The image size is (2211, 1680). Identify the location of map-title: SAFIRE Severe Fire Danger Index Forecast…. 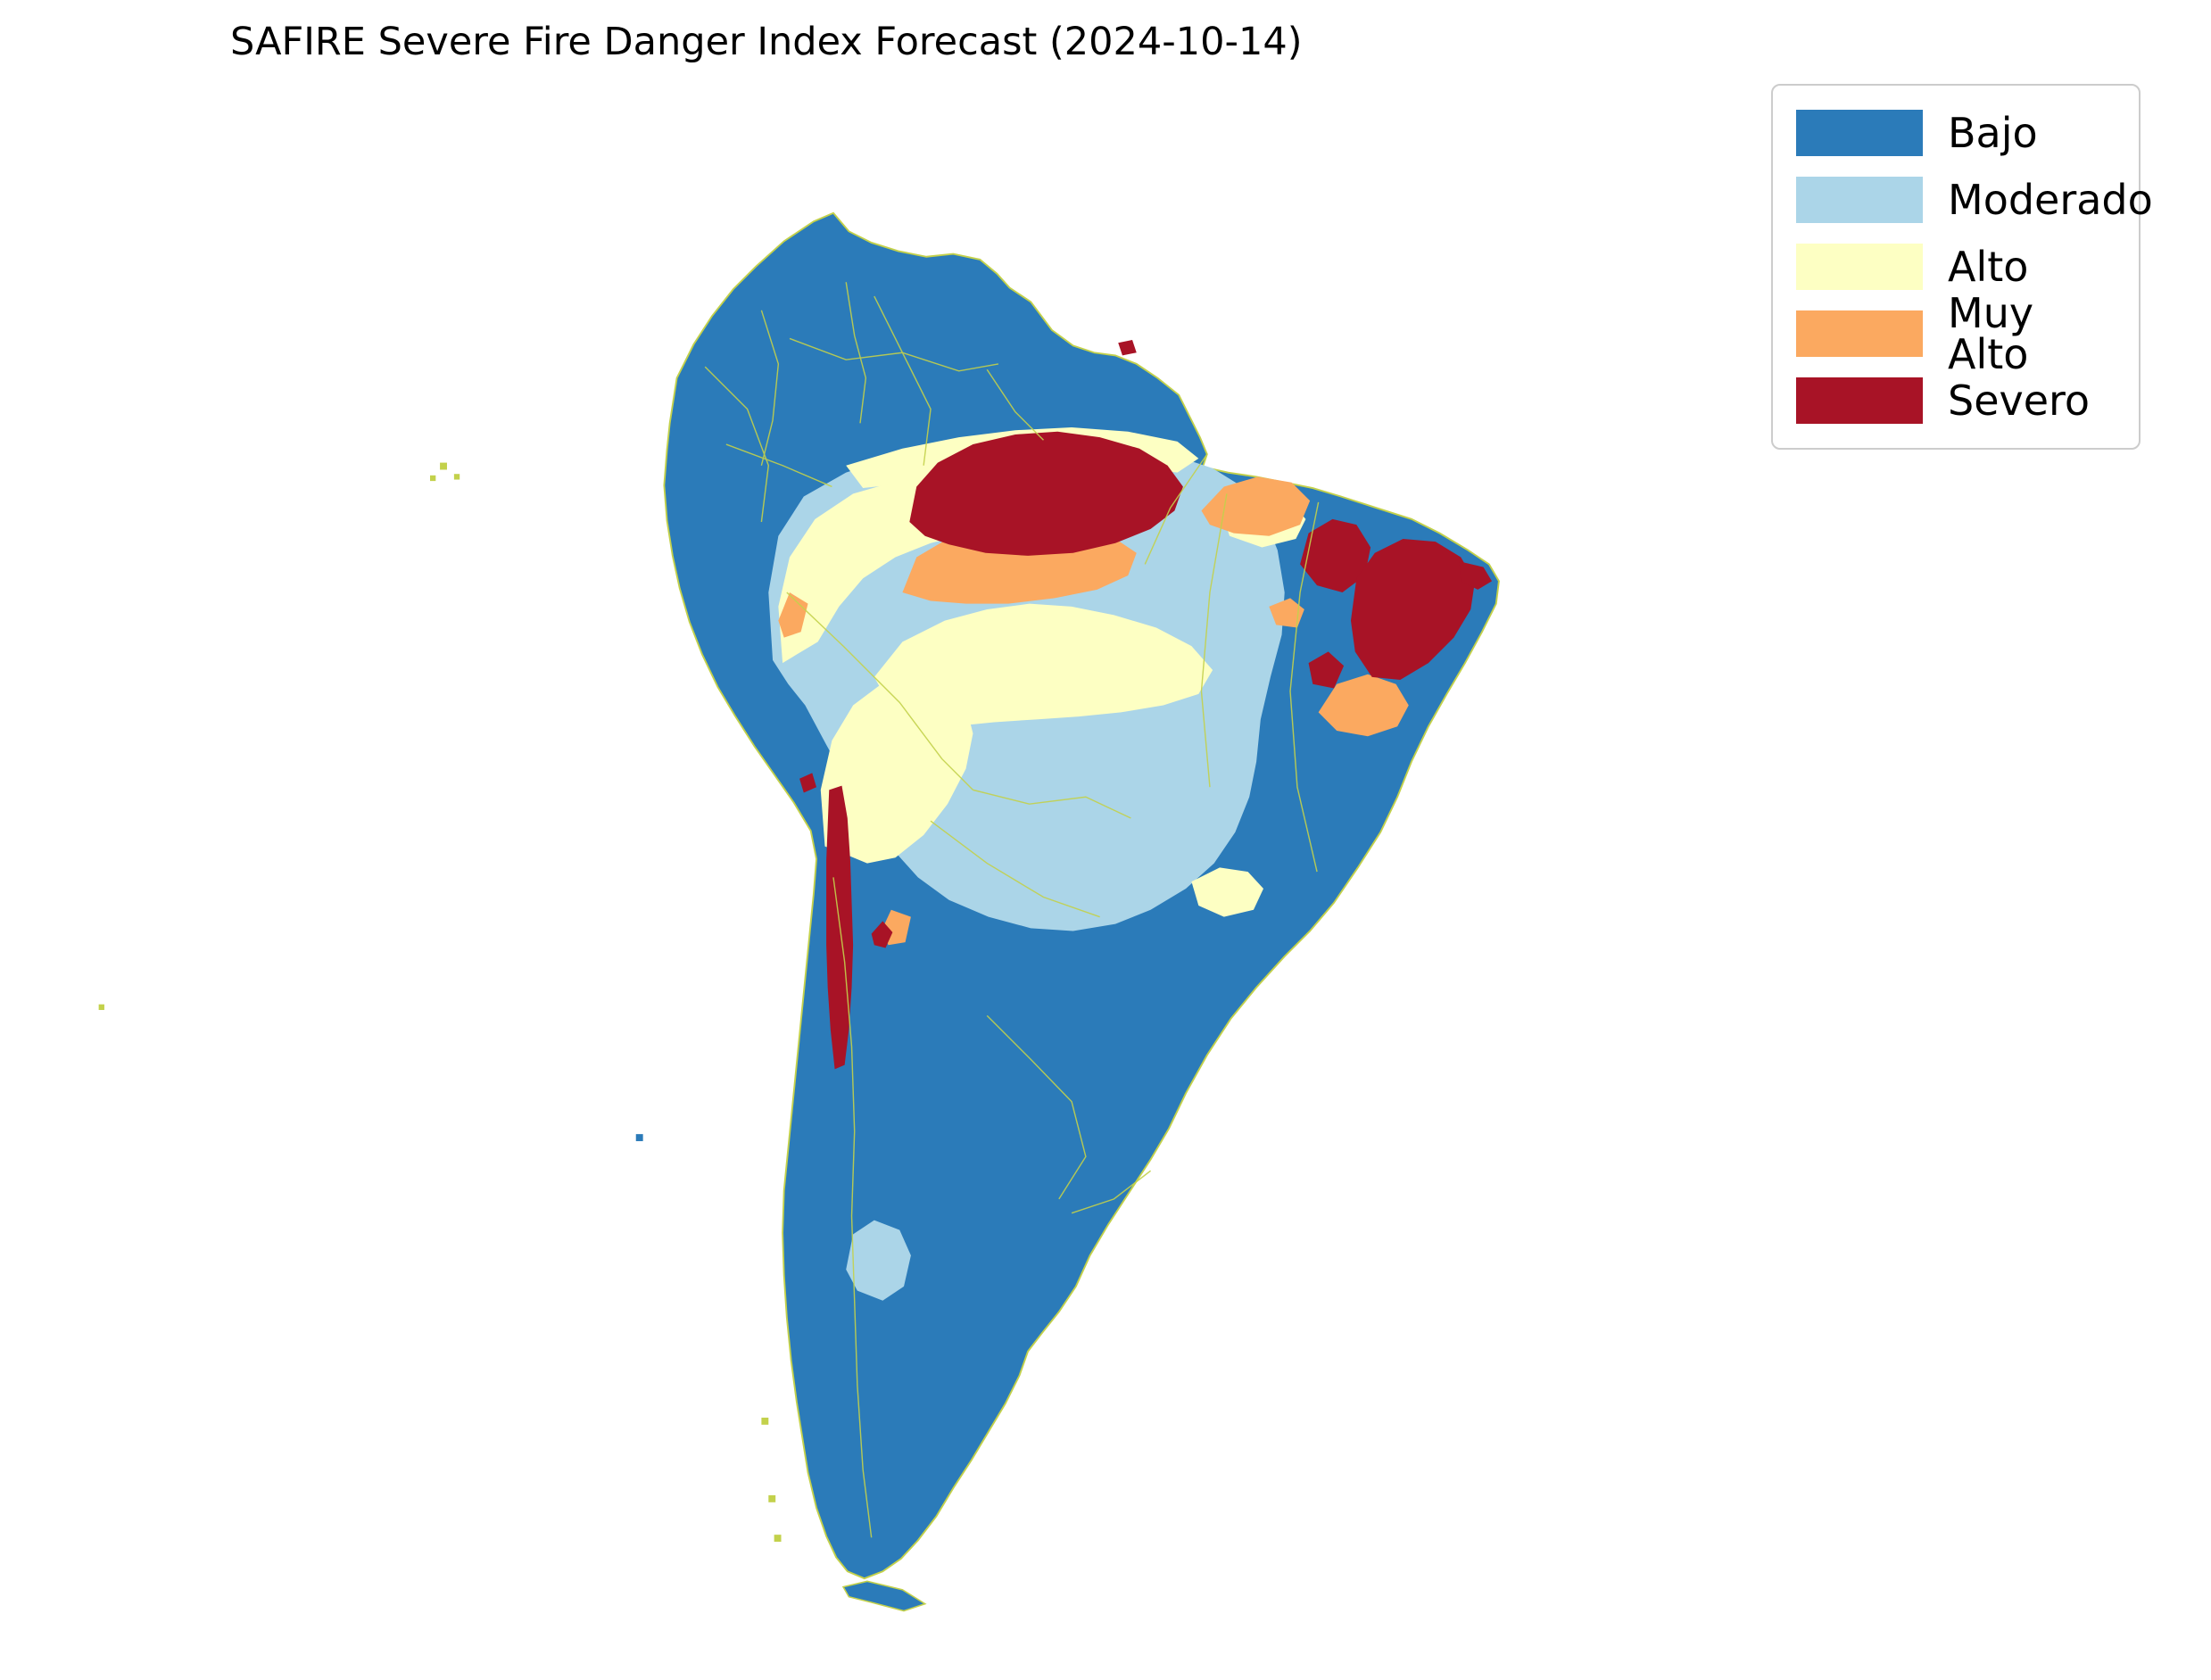
(766, 42).